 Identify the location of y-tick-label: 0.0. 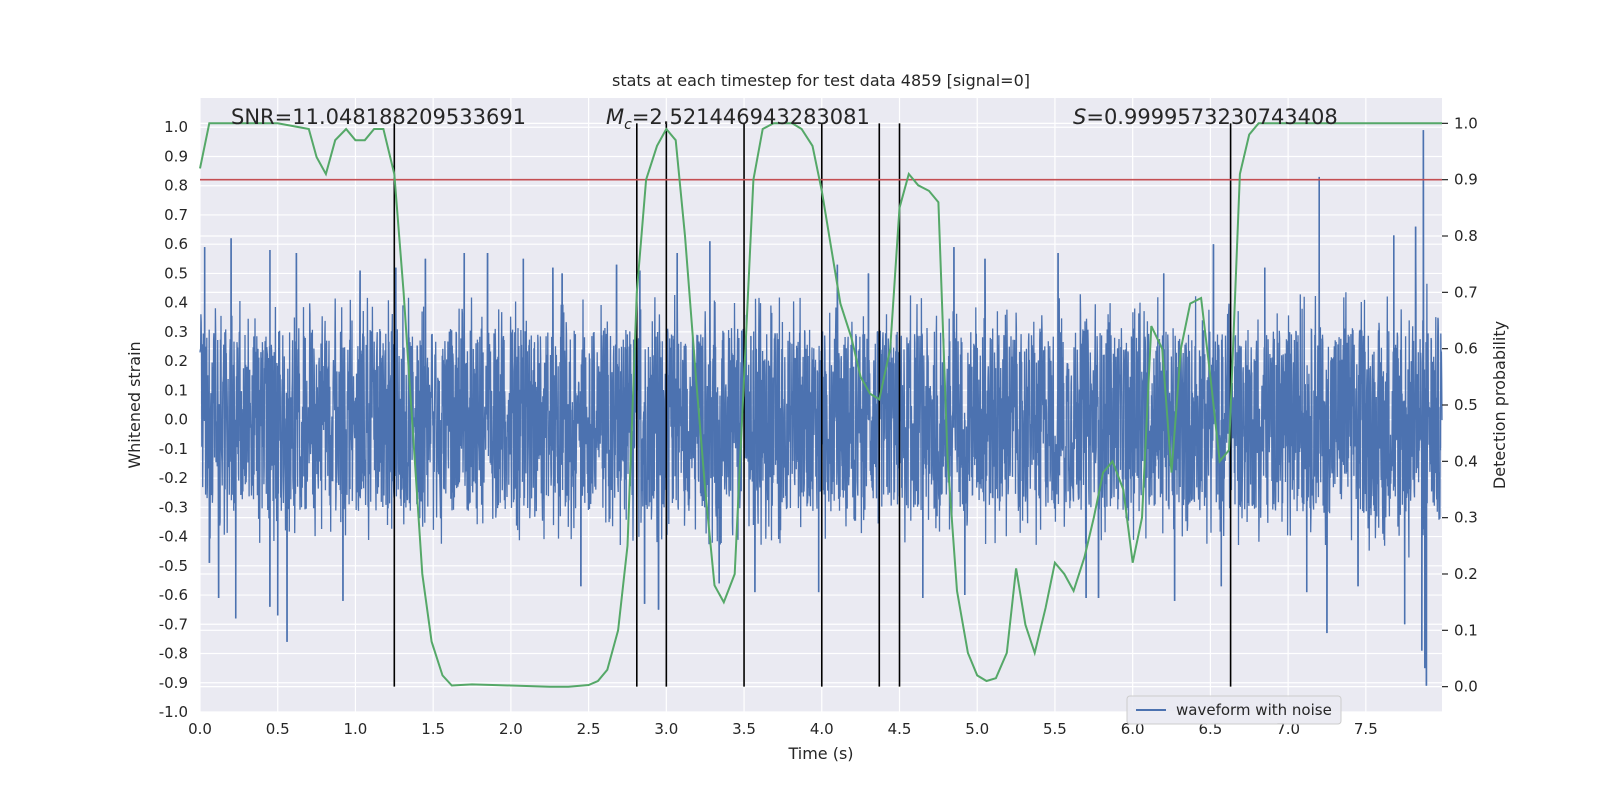
(176, 420).